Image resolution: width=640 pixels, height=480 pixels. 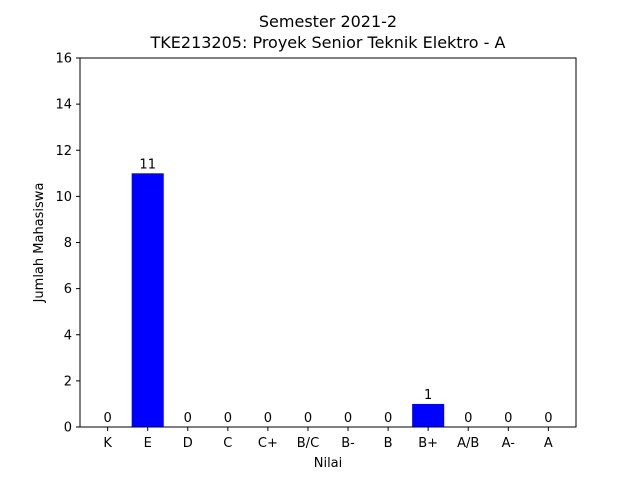 What do you see at coordinates (468, 443) in the screenshot?
I see `x-tick-label: A/B` at bounding box center [468, 443].